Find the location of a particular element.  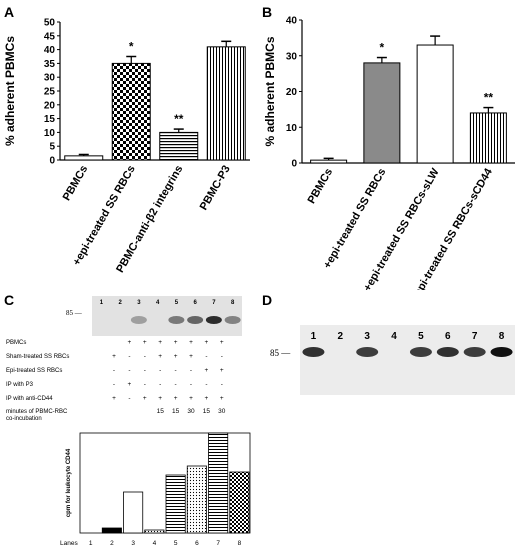

chart-c-frame is located at coordinates (165, 483).